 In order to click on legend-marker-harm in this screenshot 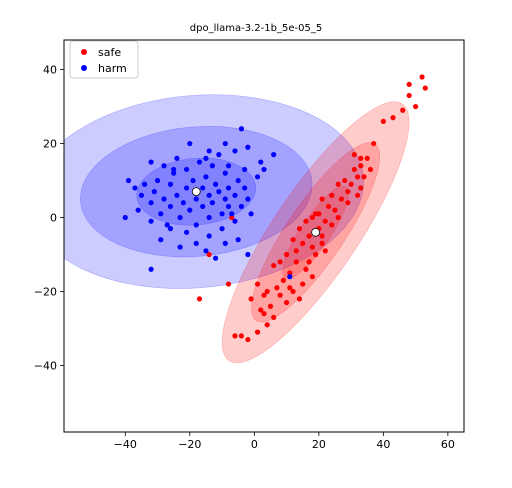, I will do `click(84, 68)`.